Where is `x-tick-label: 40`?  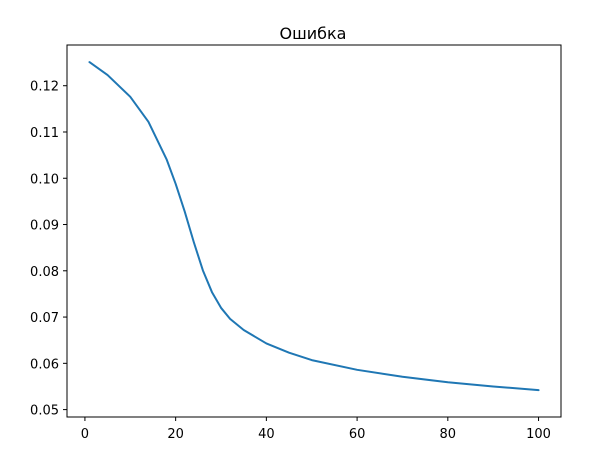
x-tick-label: 40 is located at coordinates (266, 434).